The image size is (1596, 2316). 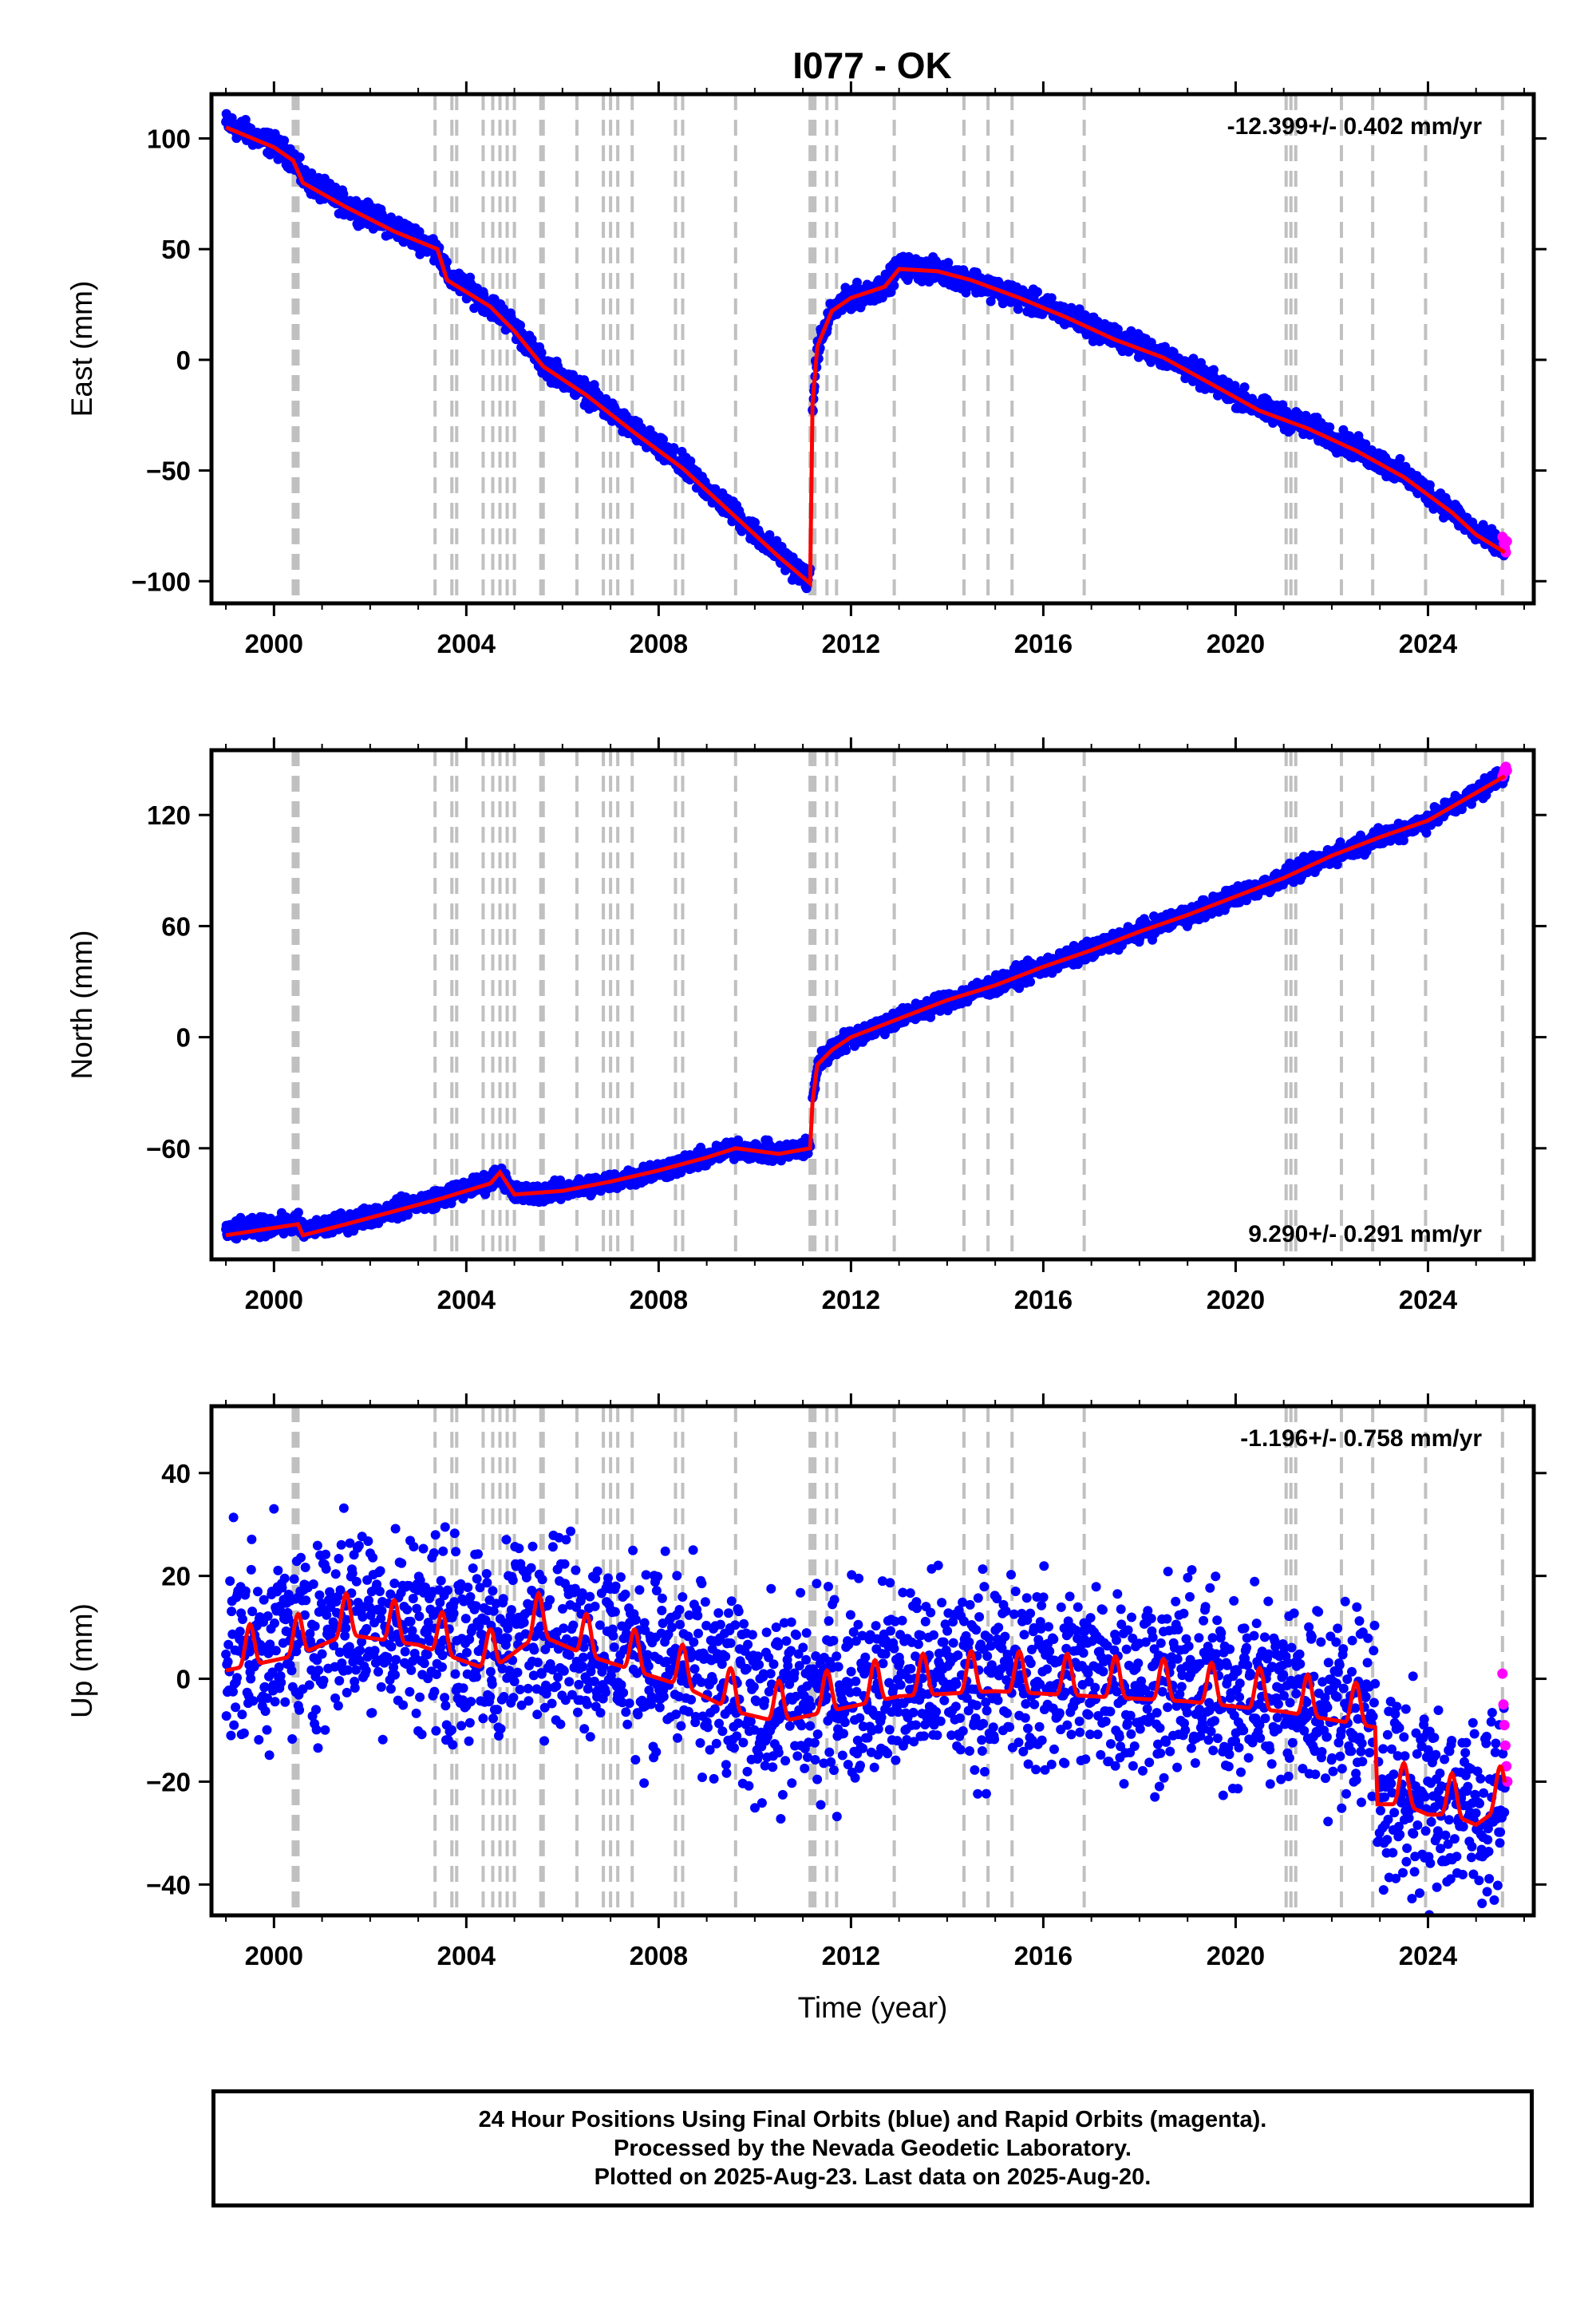 What do you see at coordinates (851, 643) in the screenshot?
I see `x-tick-label: 2012` at bounding box center [851, 643].